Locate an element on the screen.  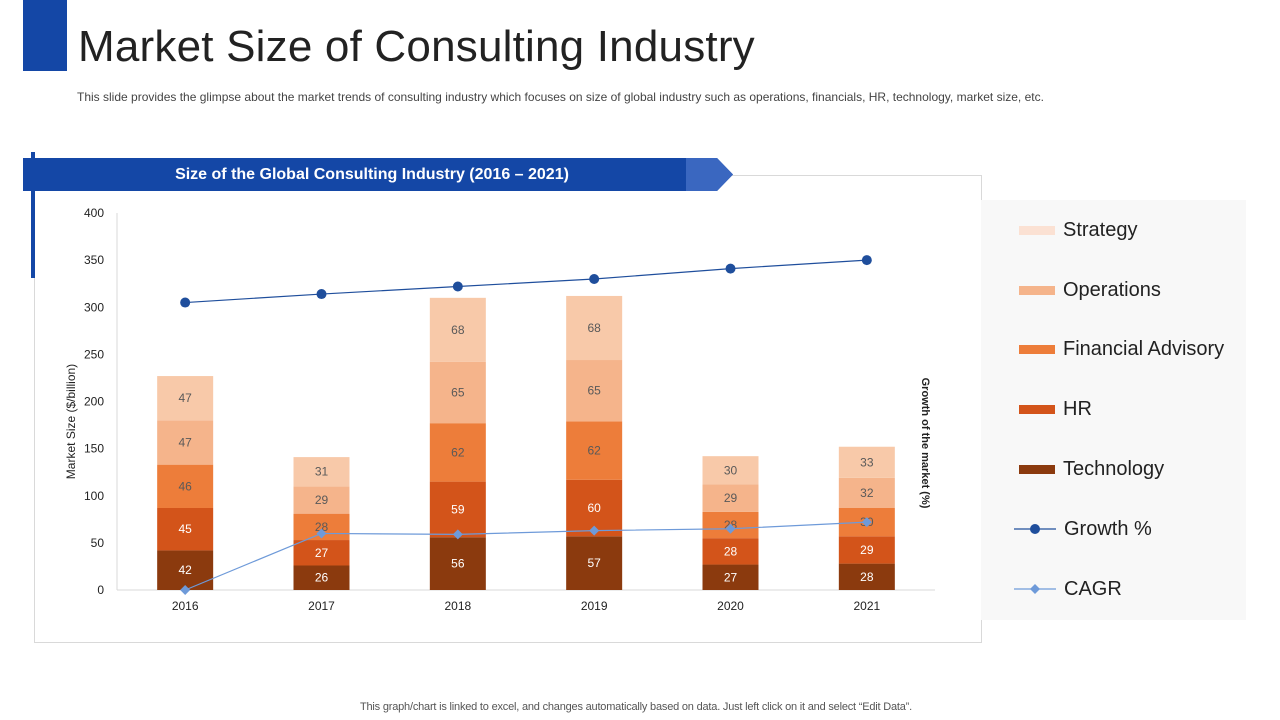
legend-item: Growth % is located at coordinates (1066, 529).